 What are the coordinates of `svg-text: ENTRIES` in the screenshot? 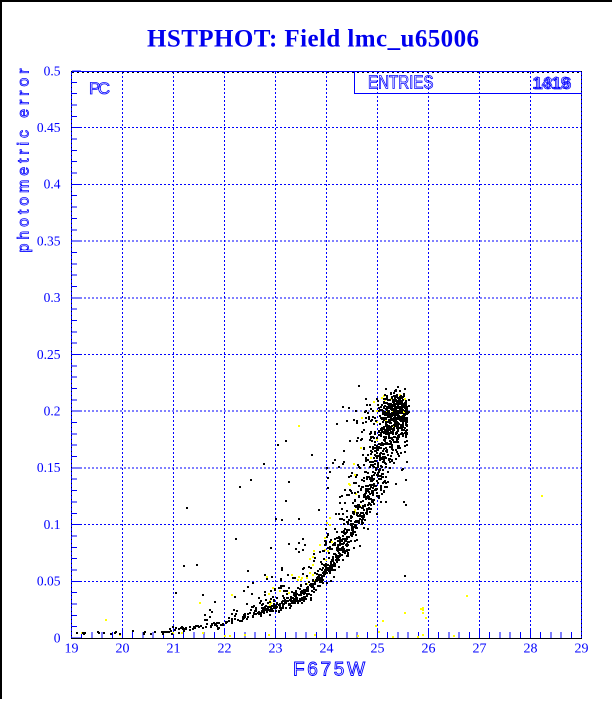 It's located at (401, 83).